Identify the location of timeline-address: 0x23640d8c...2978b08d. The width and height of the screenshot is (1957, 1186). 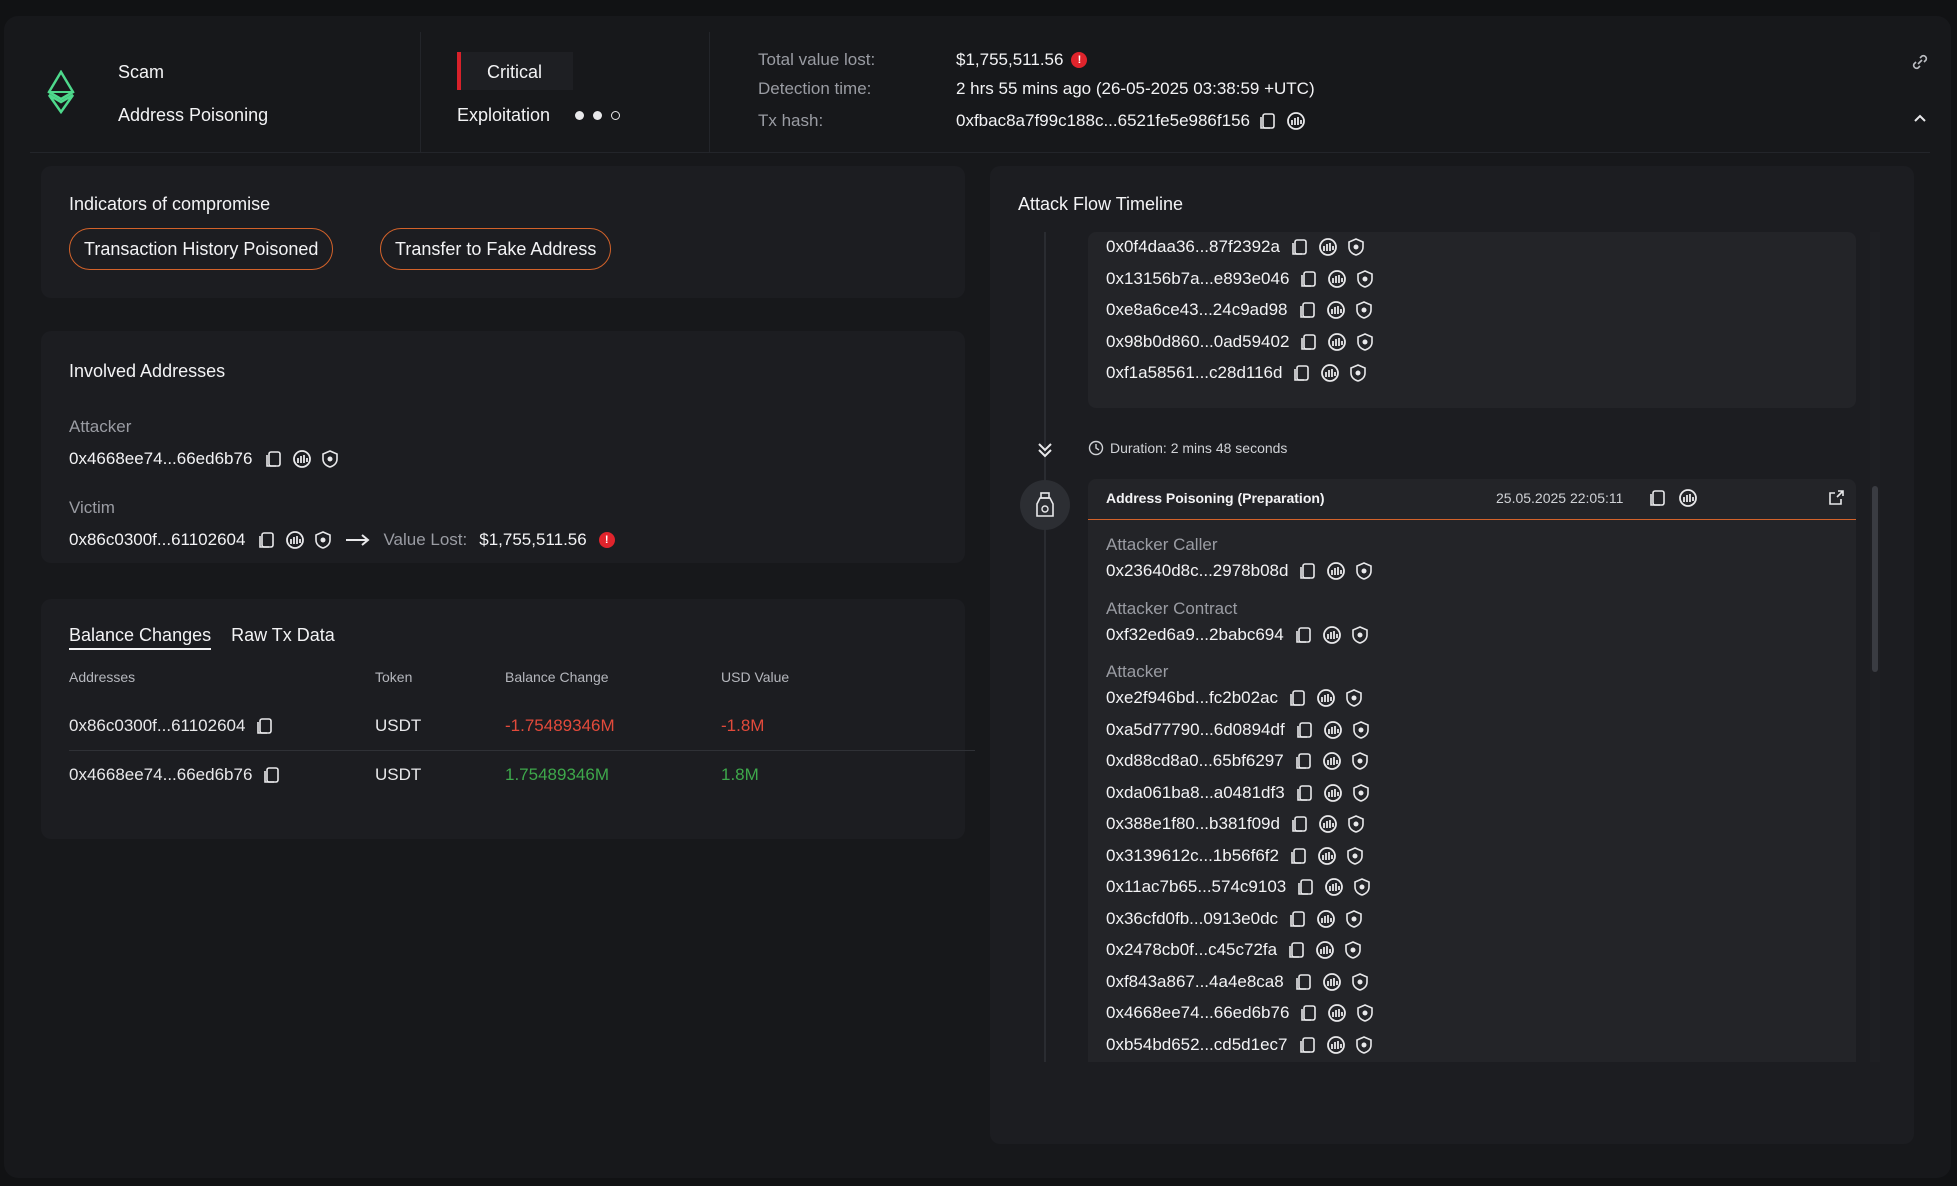
(1197, 570).